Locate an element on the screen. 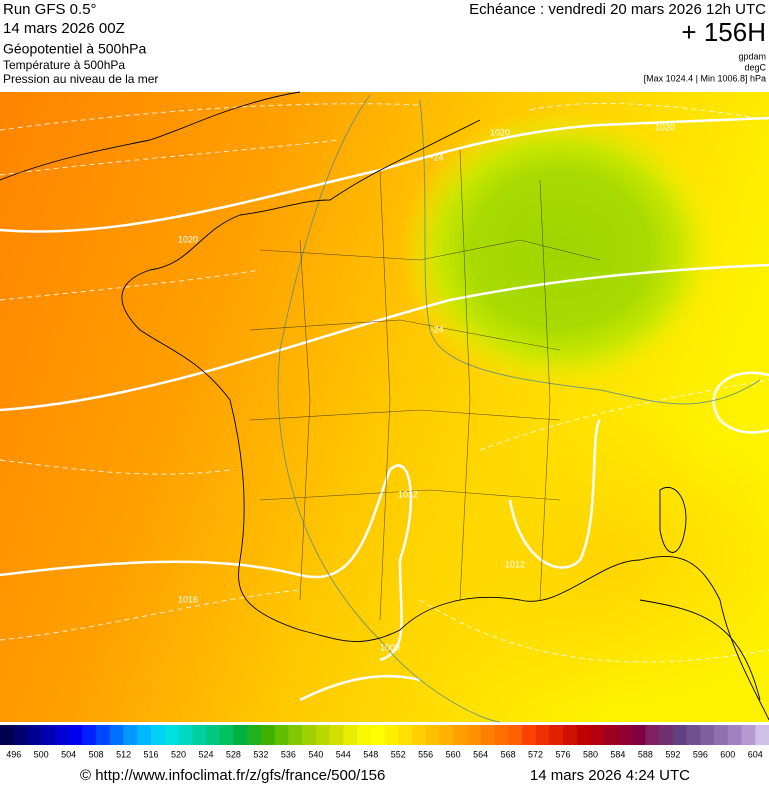 This screenshot has width=769, height=786. scale-label: 516 is located at coordinates (151, 754).